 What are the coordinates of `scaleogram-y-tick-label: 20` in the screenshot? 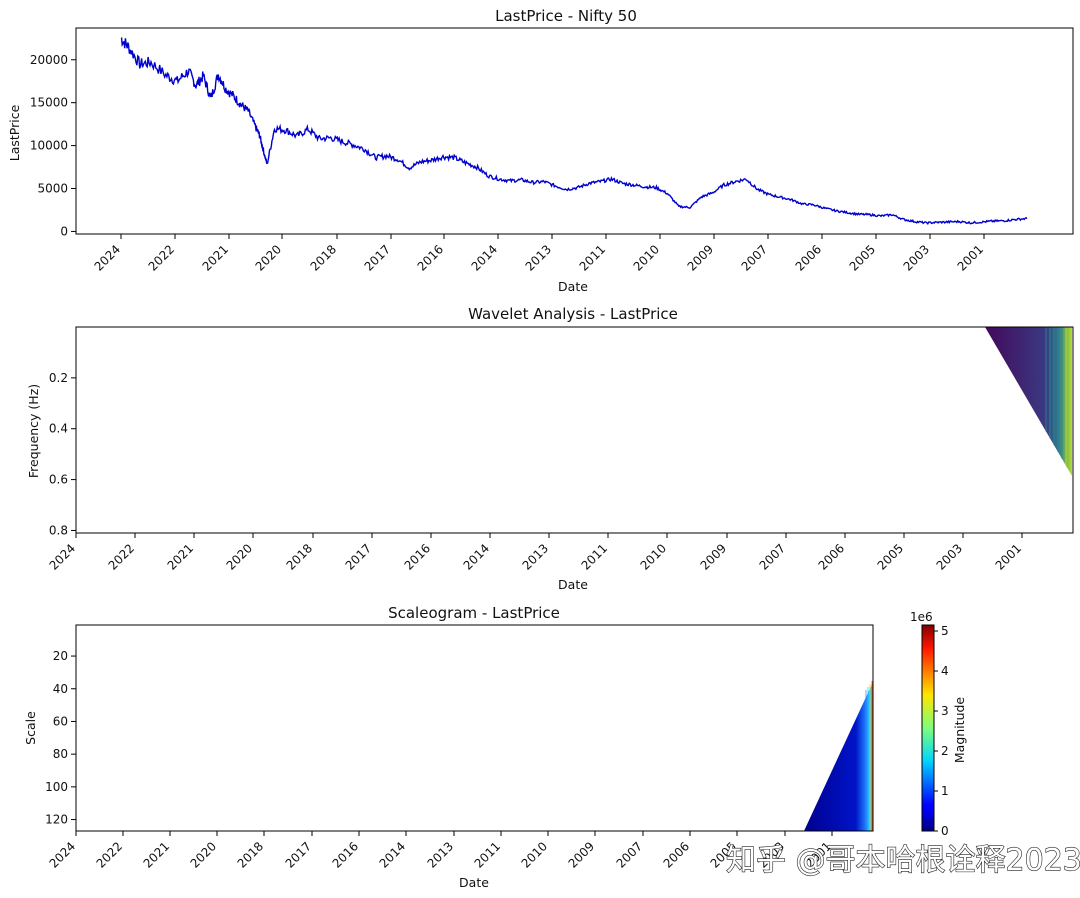 It's located at (60, 656).